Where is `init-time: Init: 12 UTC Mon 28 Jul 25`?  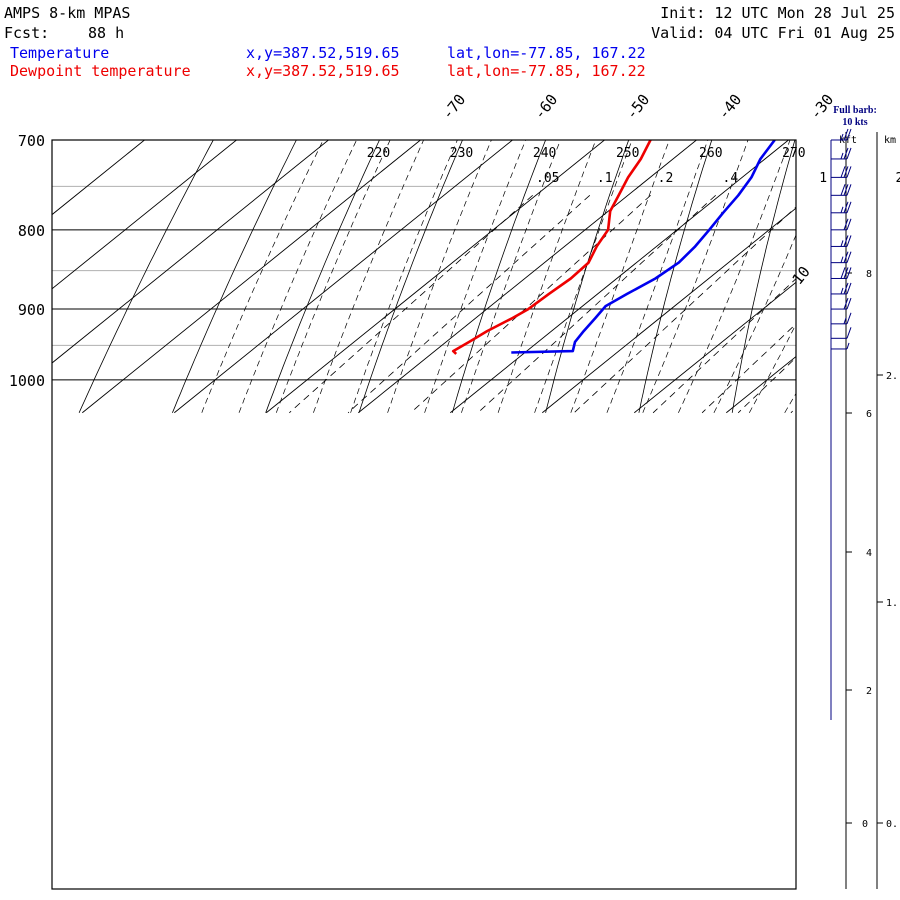 init-time: Init: 12 UTC Mon 28 Jul 25 is located at coordinates (777, 13).